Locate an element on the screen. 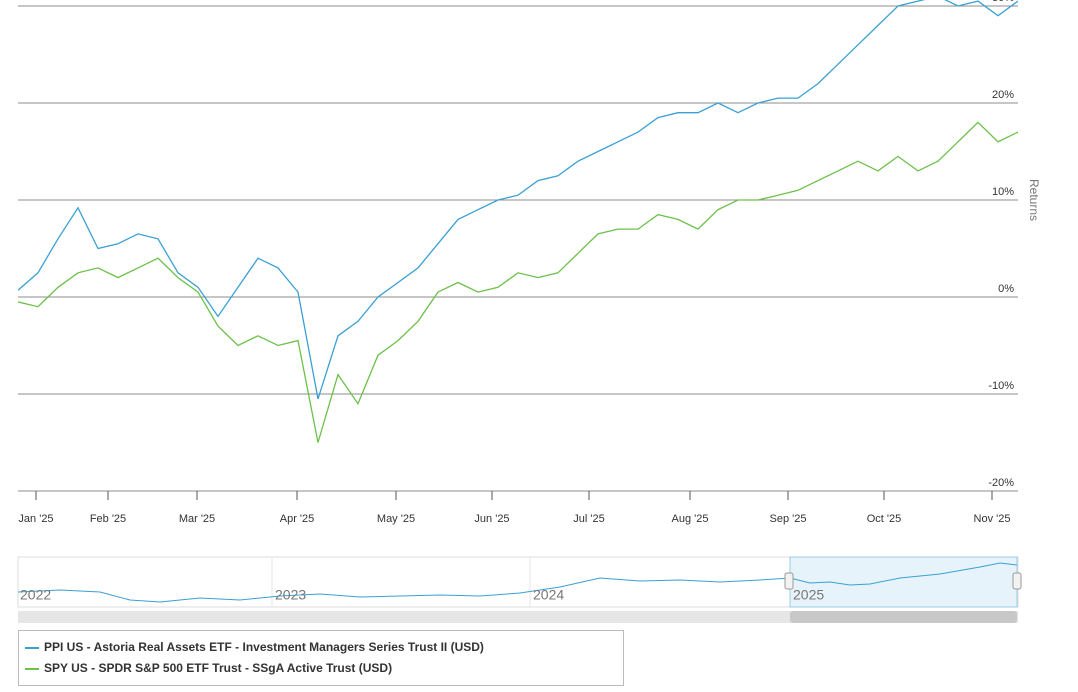  y-axis-title: Returns is located at coordinates (1034, 200).